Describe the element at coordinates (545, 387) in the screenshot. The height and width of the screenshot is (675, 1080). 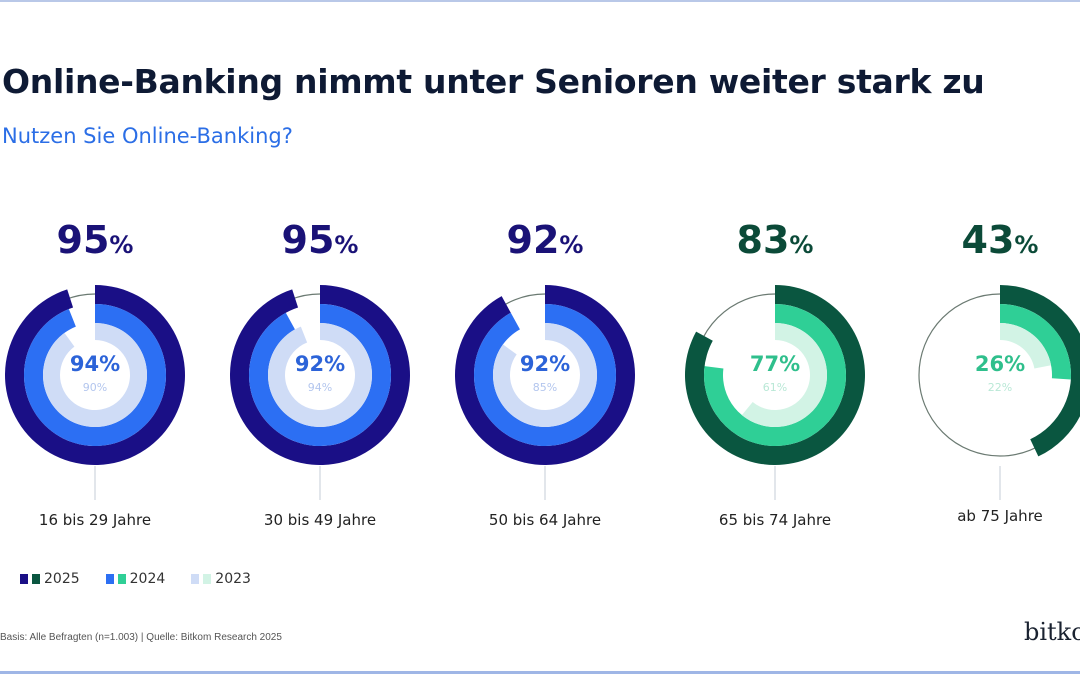
I see `value-label-2023: 85%` at that location.